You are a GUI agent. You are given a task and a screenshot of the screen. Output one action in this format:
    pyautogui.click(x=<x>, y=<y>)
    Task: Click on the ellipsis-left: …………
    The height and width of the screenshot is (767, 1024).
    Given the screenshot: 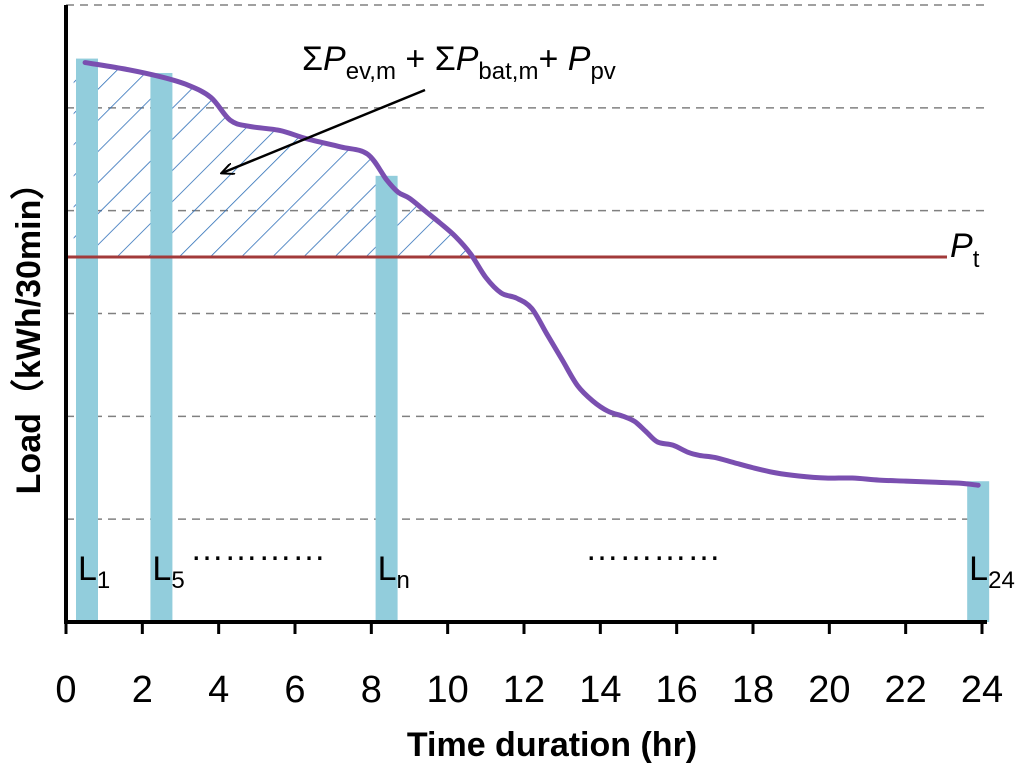 What is the action you would take?
    pyautogui.click(x=258, y=549)
    